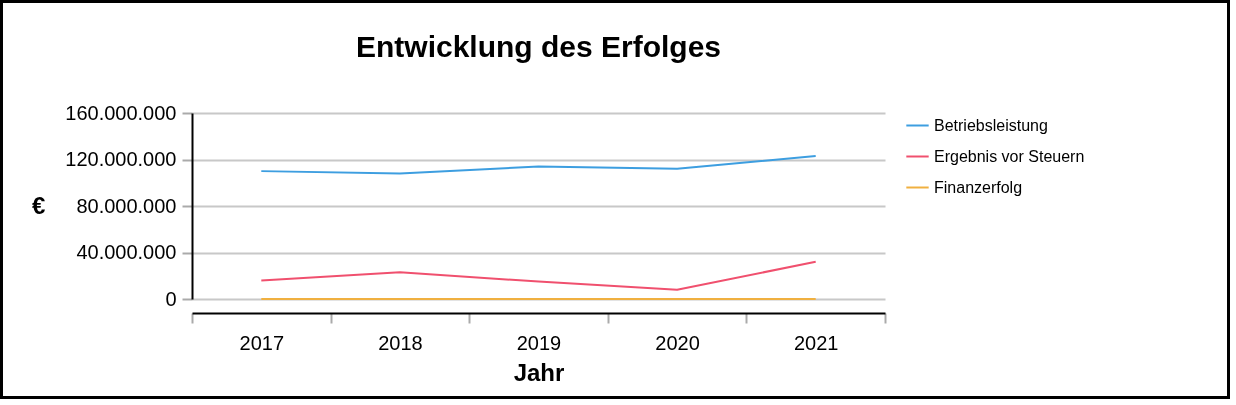 This screenshot has width=1236, height=405. What do you see at coordinates (38, 205) in the screenshot?
I see `y-axis-title: €` at bounding box center [38, 205].